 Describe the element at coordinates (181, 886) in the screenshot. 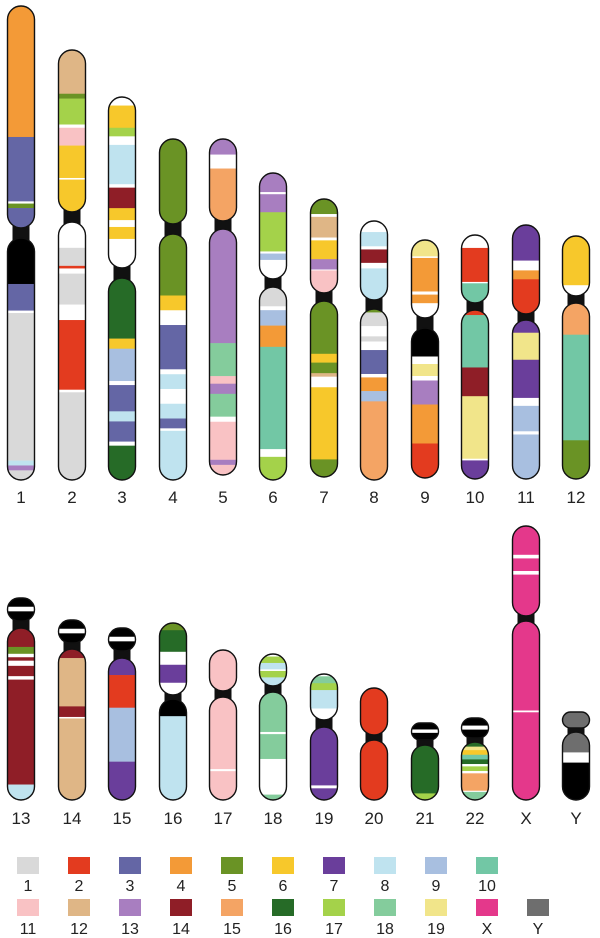

I see `legend-label: 4` at that location.